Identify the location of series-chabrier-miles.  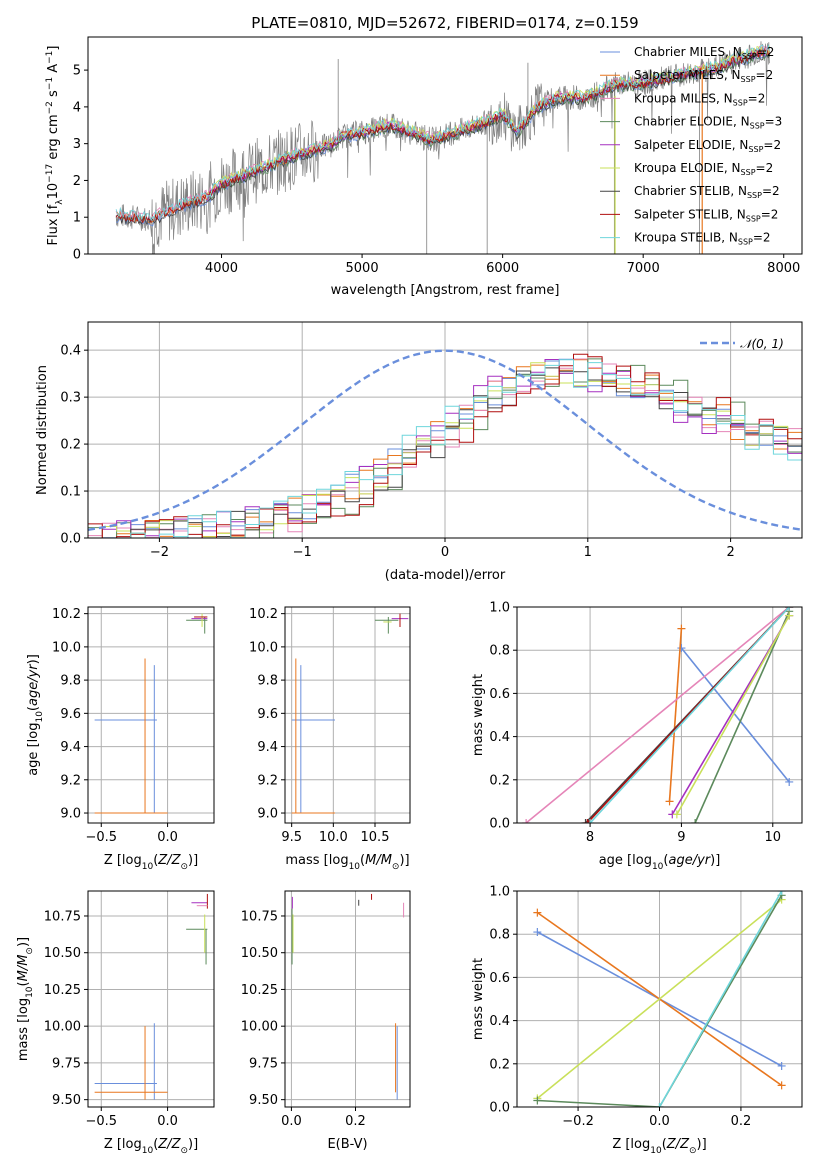
(735, 715).